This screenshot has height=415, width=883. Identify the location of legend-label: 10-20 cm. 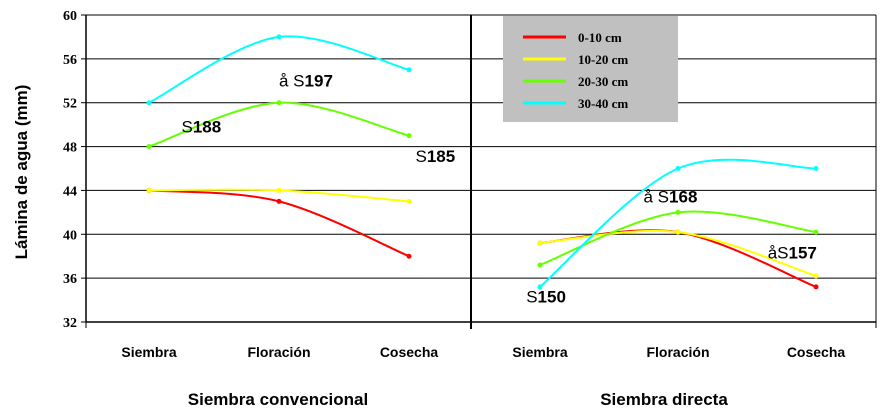
(603, 59).